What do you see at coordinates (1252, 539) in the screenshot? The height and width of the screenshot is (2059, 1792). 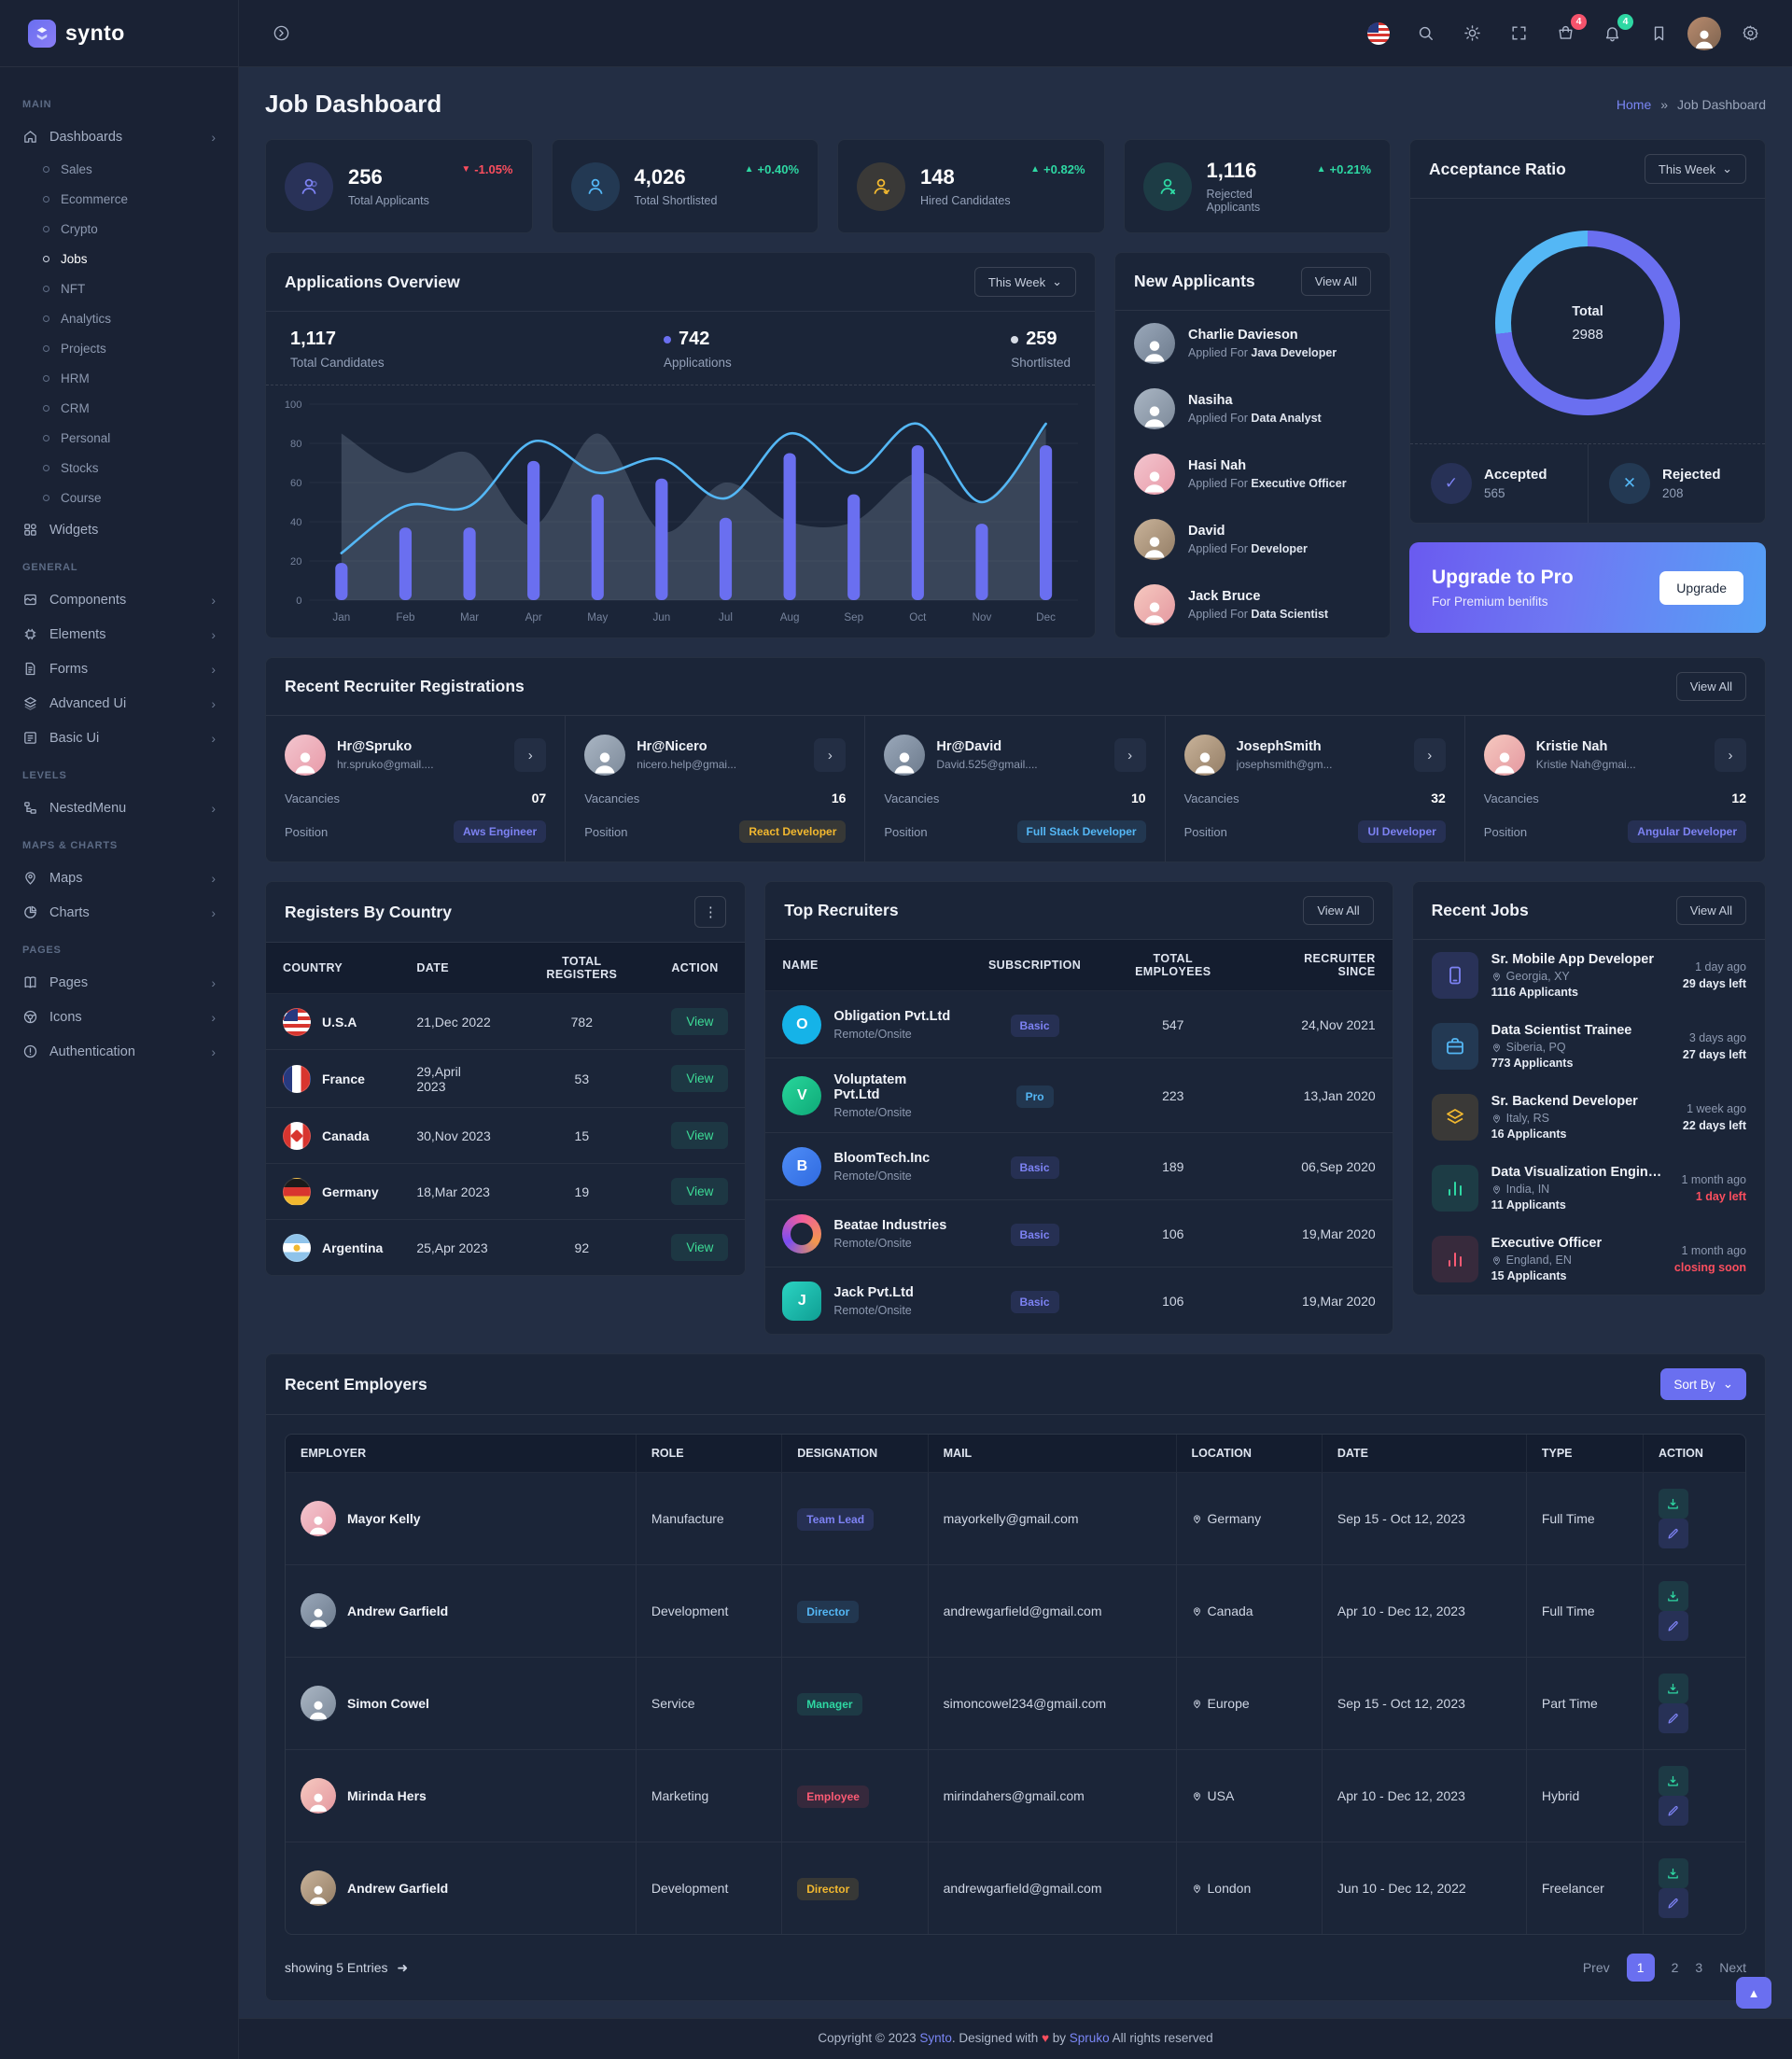 I see `list-item: David Applied For Developer` at bounding box center [1252, 539].